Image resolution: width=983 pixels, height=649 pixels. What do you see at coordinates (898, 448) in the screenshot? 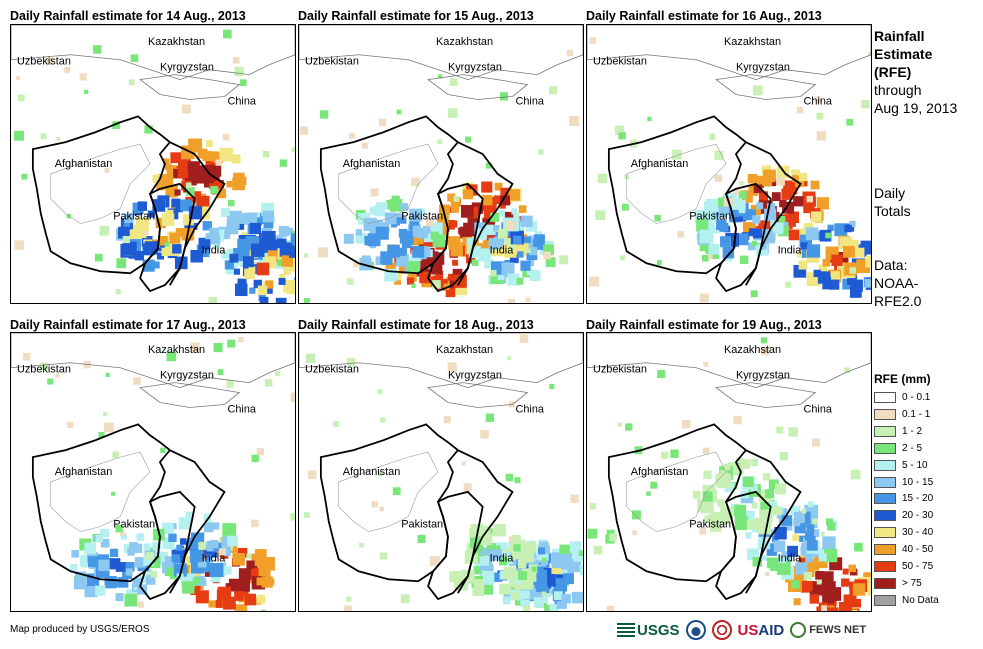
I see `legend-item: 2 - 5` at bounding box center [898, 448].